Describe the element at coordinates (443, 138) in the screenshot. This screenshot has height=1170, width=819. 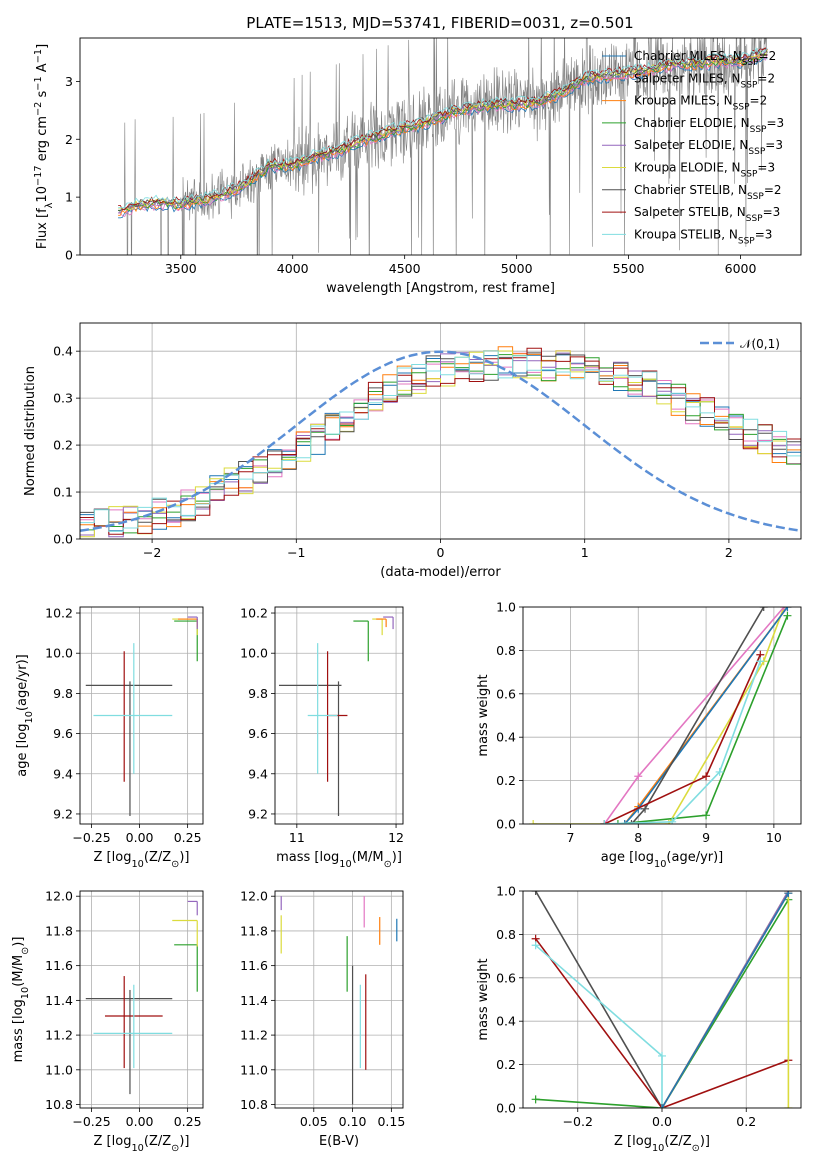
I see `model-line-chabrier-miles` at that location.